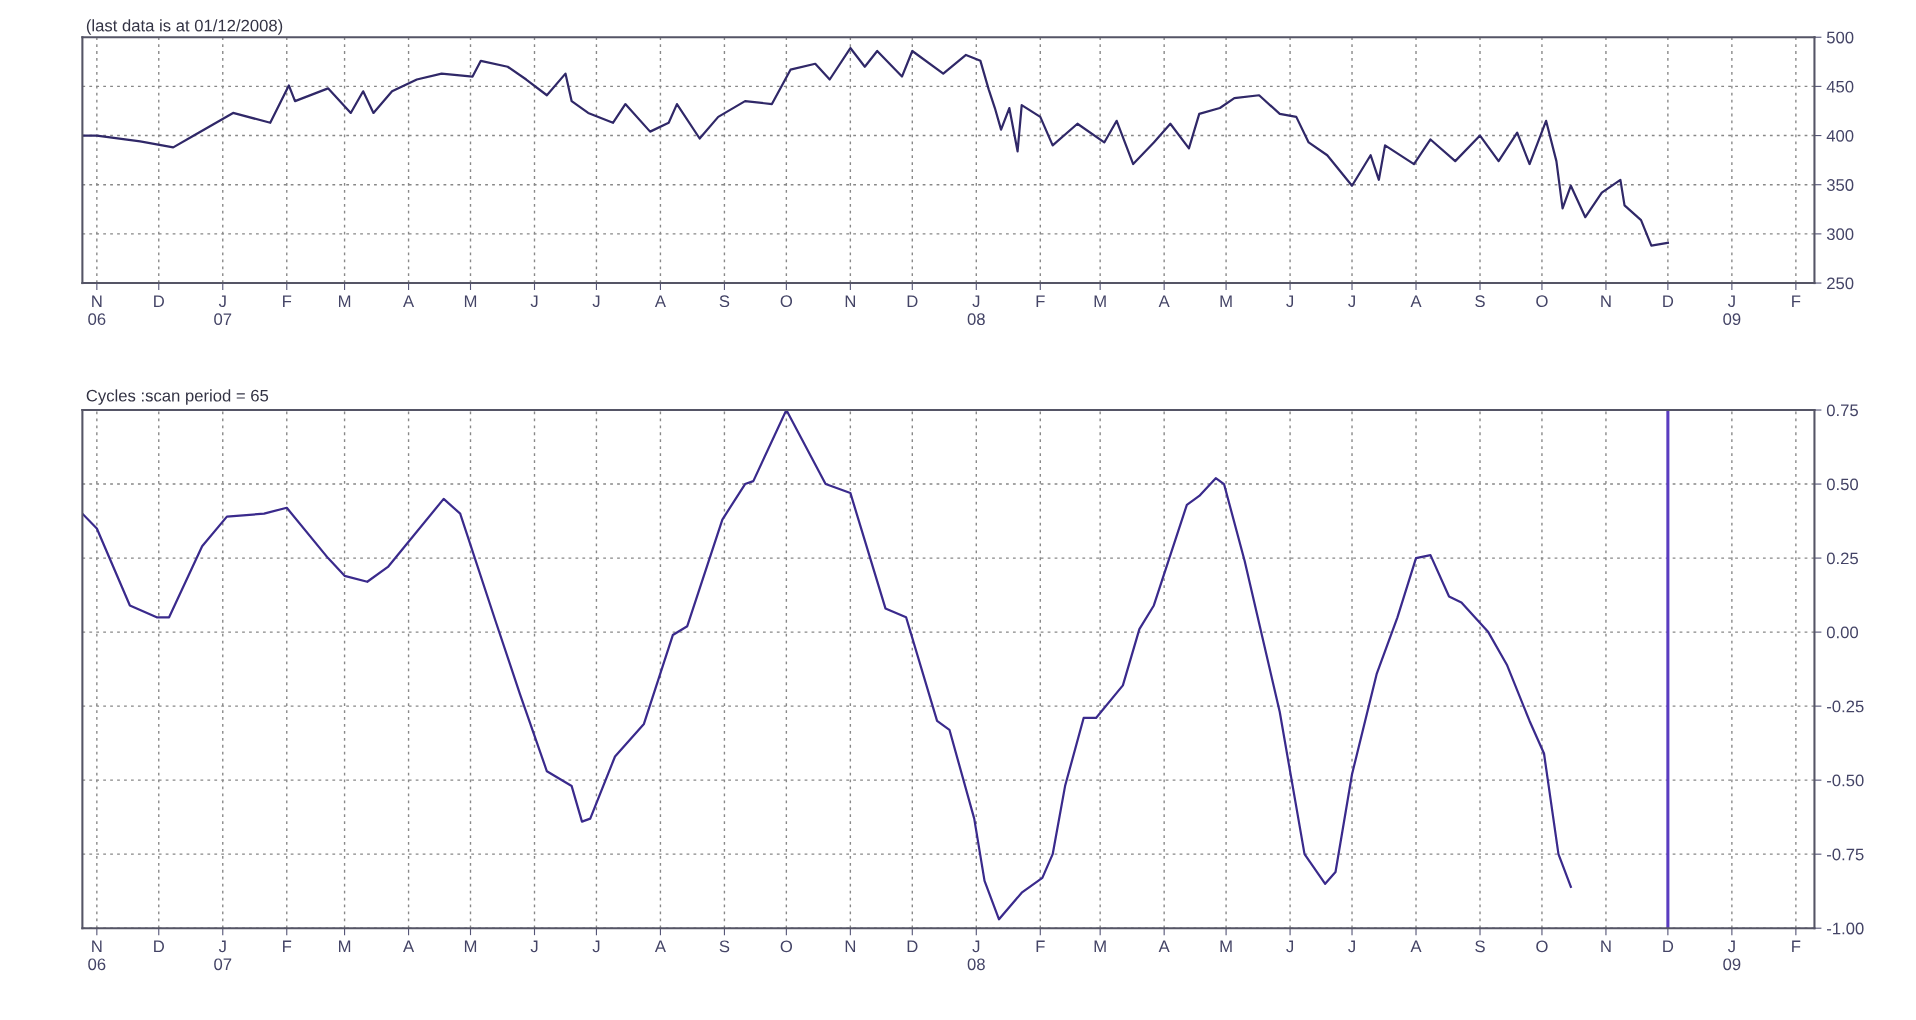 Image resolution: width=1916 pixels, height=1020 pixels. I want to click on y-tick-label: 0.25, so click(1842, 558).